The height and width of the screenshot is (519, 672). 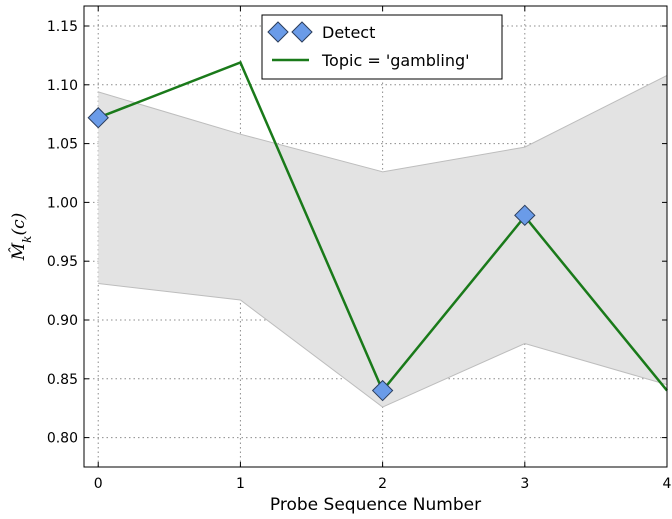 What do you see at coordinates (240, 484) in the screenshot?
I see `x-tick-label: 1` at bounding box center [240, 484].